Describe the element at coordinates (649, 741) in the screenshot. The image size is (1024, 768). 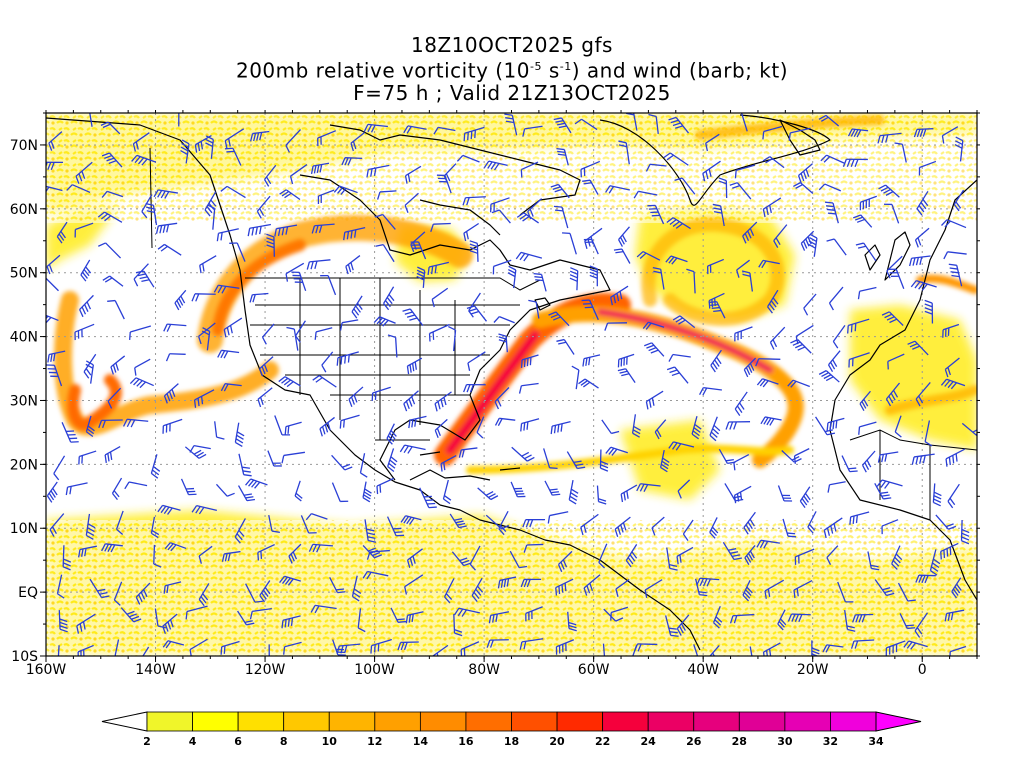
I see `colorbar-label: 24` at that location.